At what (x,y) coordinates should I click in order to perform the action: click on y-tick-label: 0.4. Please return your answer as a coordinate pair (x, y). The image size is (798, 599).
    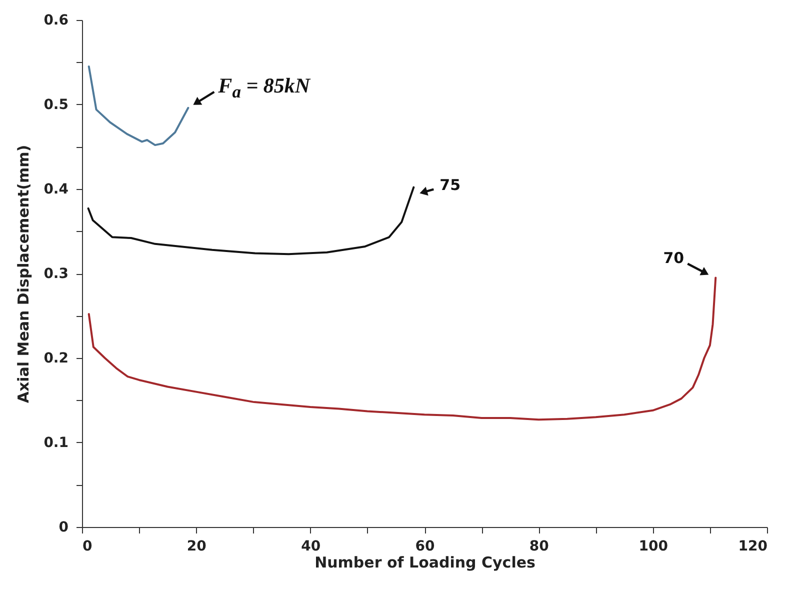
    Looking at the image, I should click on (56, 190).